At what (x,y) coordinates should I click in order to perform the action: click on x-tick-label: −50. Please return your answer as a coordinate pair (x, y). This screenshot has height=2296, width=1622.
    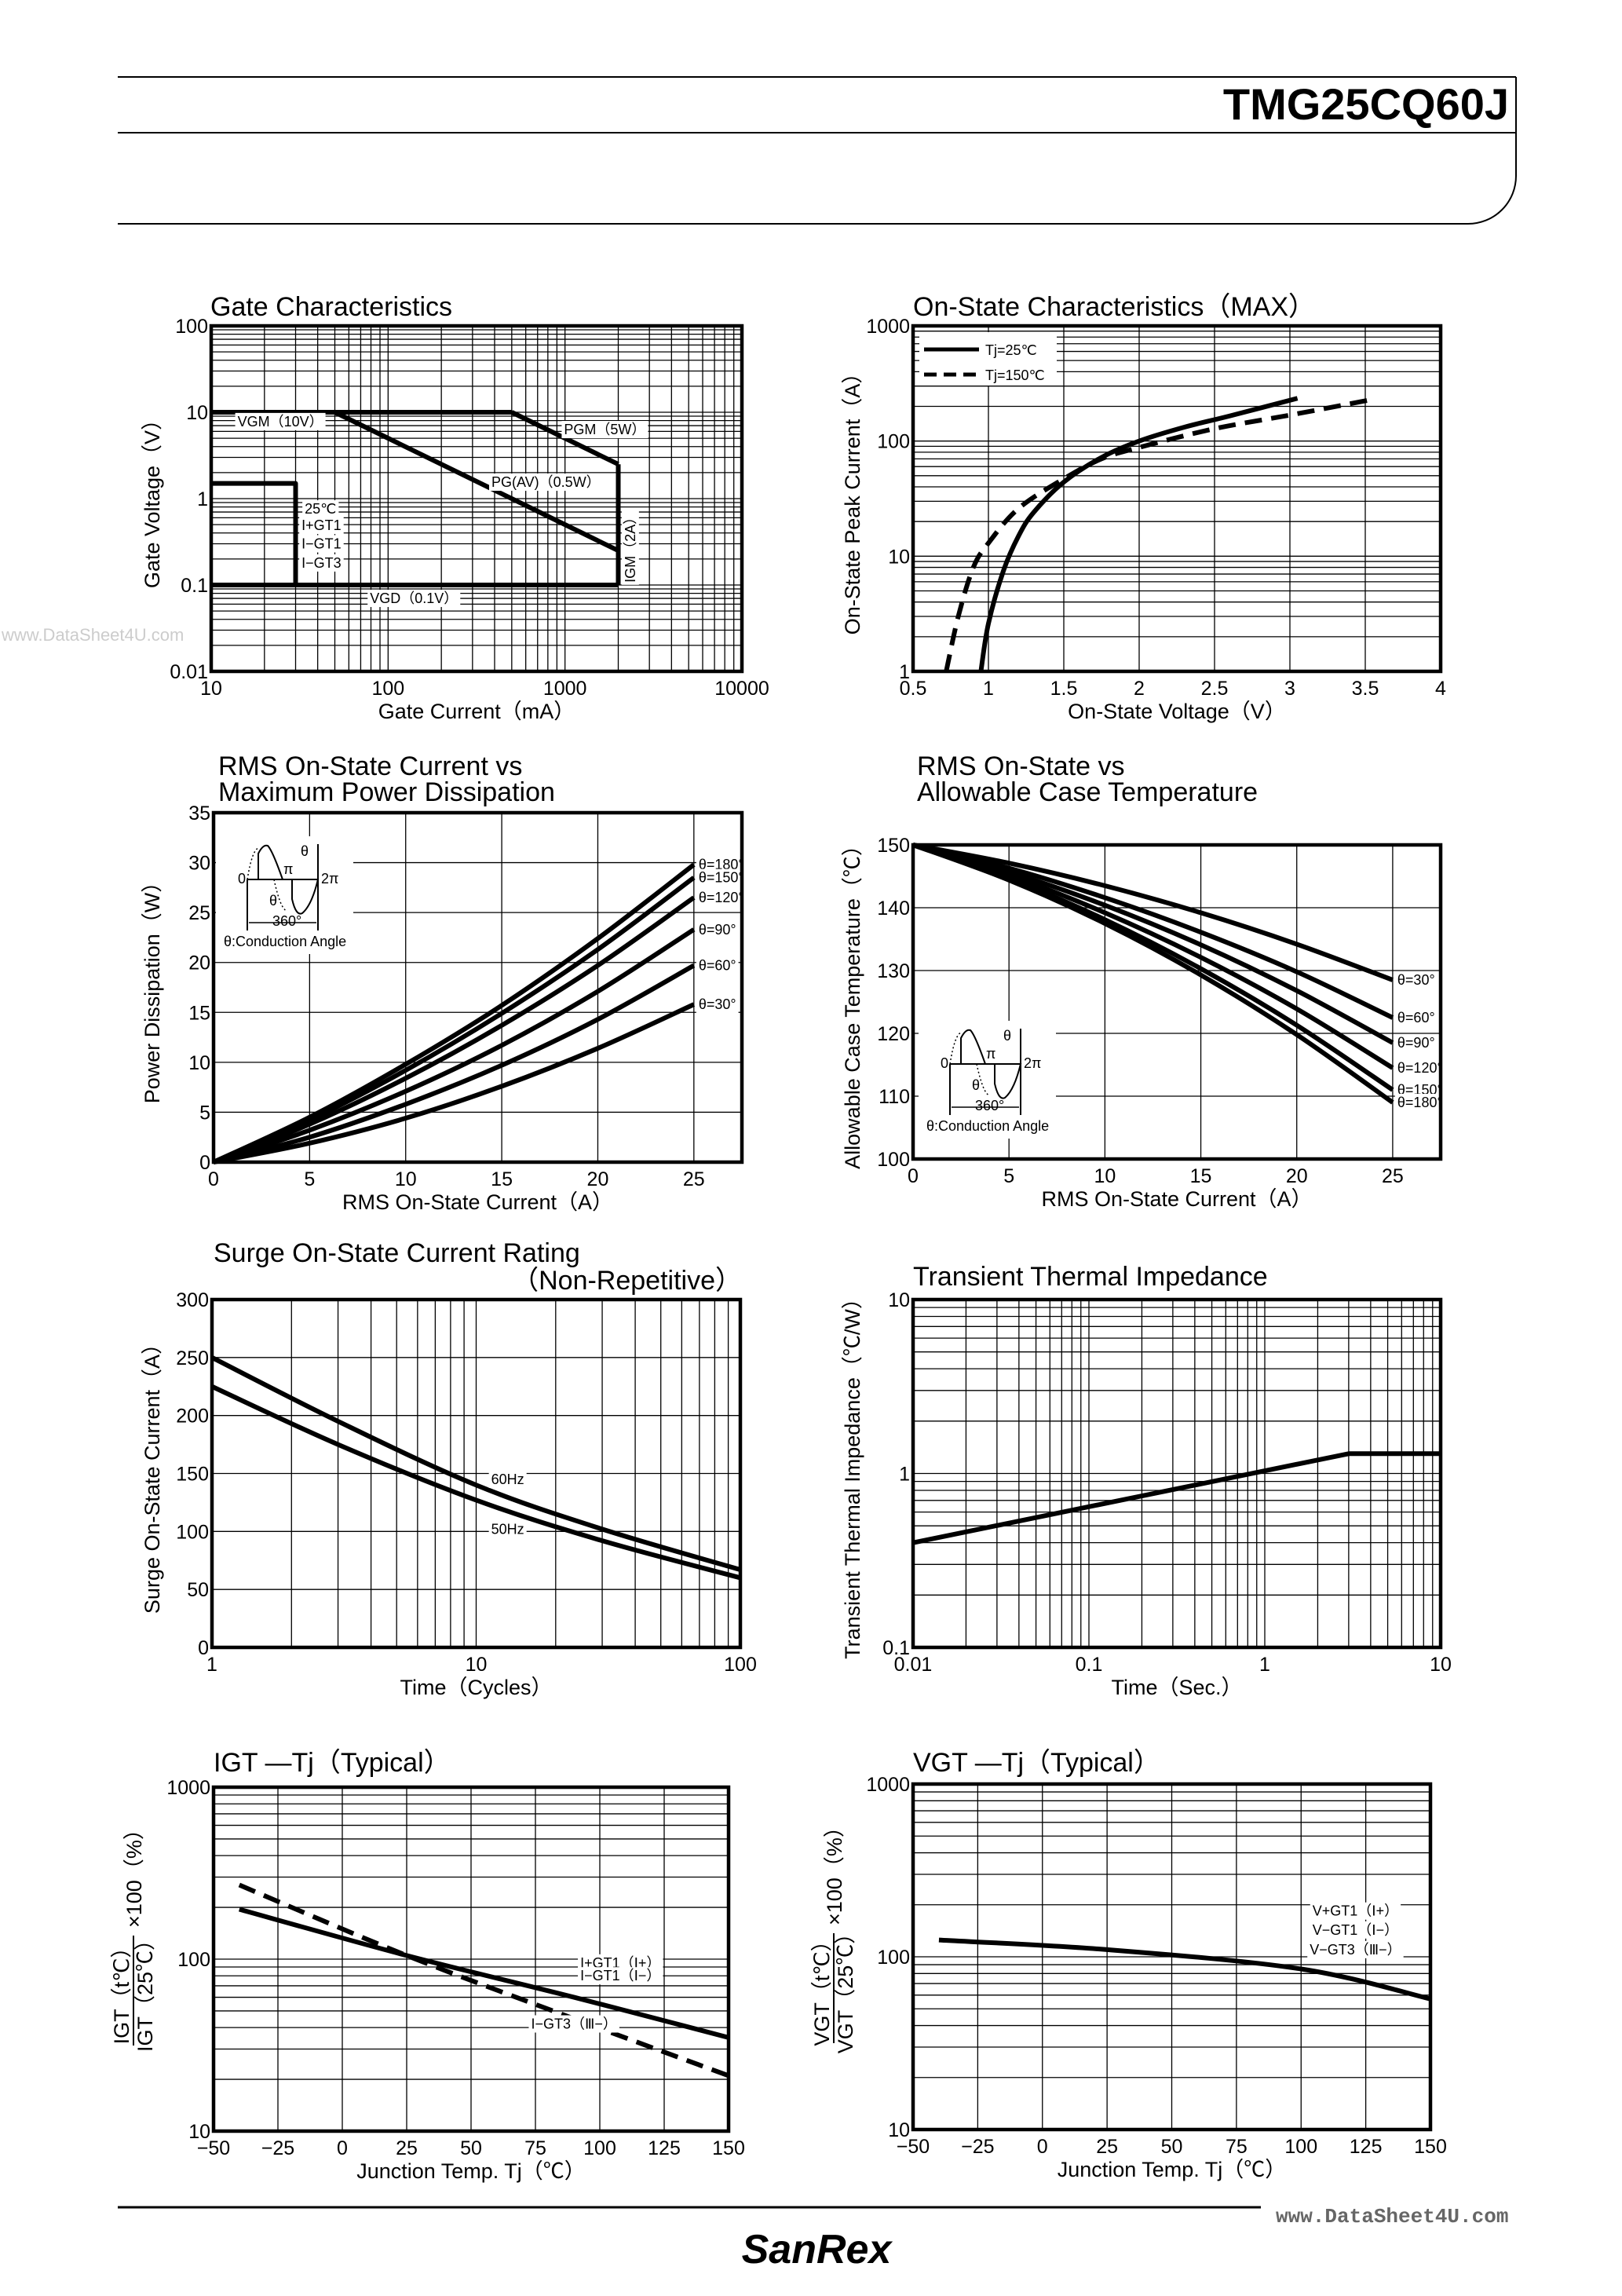
    Looking at the image, I should click on (213, 2148).